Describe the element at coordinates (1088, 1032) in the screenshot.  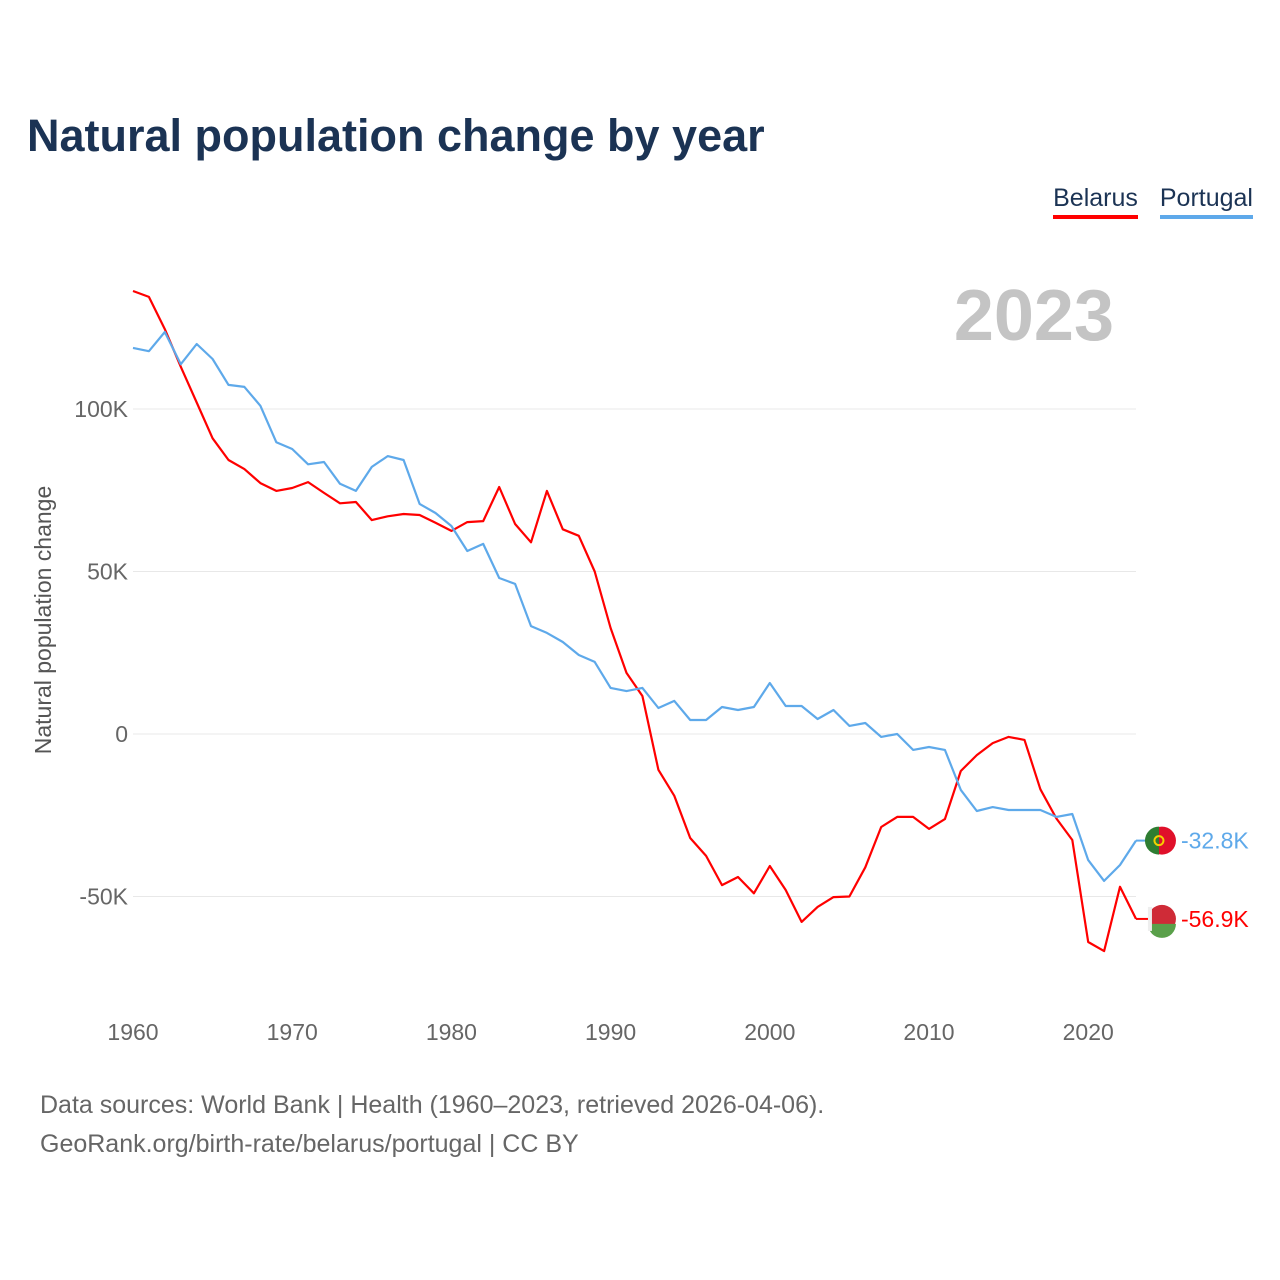
I see `x-tick-label: 2020` at that location.